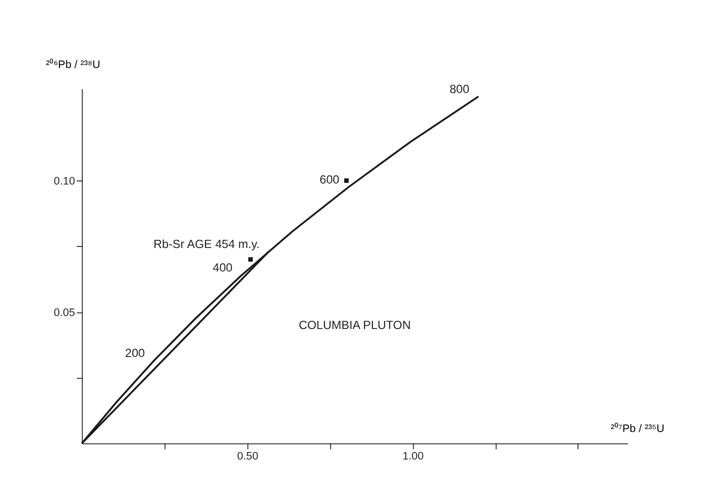 This screenshot has height=489, width=704. I want to click on annotation: COLUMBIA PLUTON, so click(354, 325).